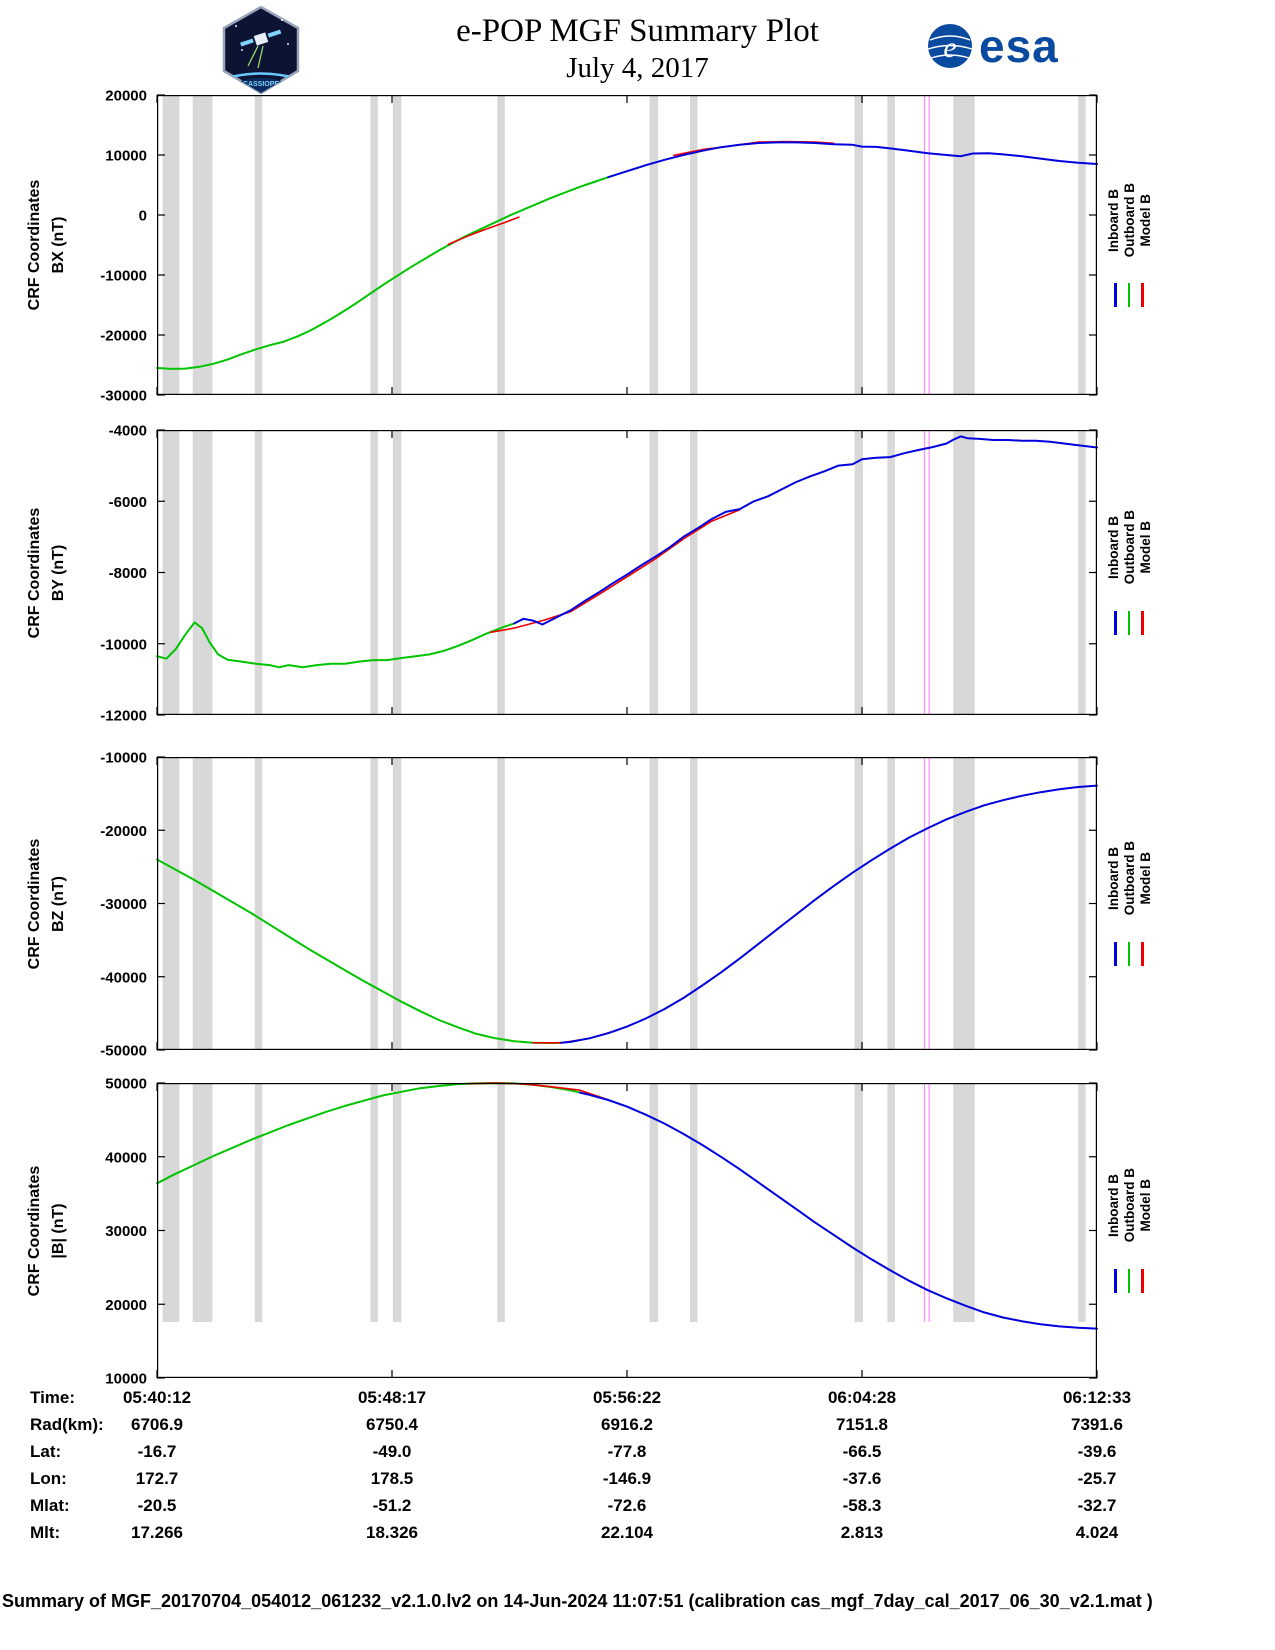 The height and width of the screenshot is (1650, 1275). Describe the element at coordinates (123, 716) in the screenshot. I see `y-tick-label: -12000` at that location.